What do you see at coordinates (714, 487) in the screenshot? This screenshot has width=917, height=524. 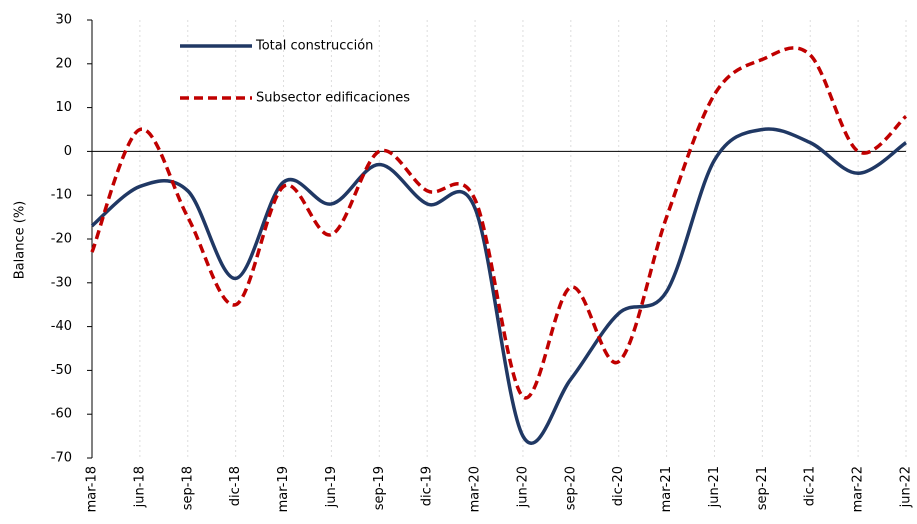 I see `x-tick-label: jun-21` at bounding box center [714, 487].